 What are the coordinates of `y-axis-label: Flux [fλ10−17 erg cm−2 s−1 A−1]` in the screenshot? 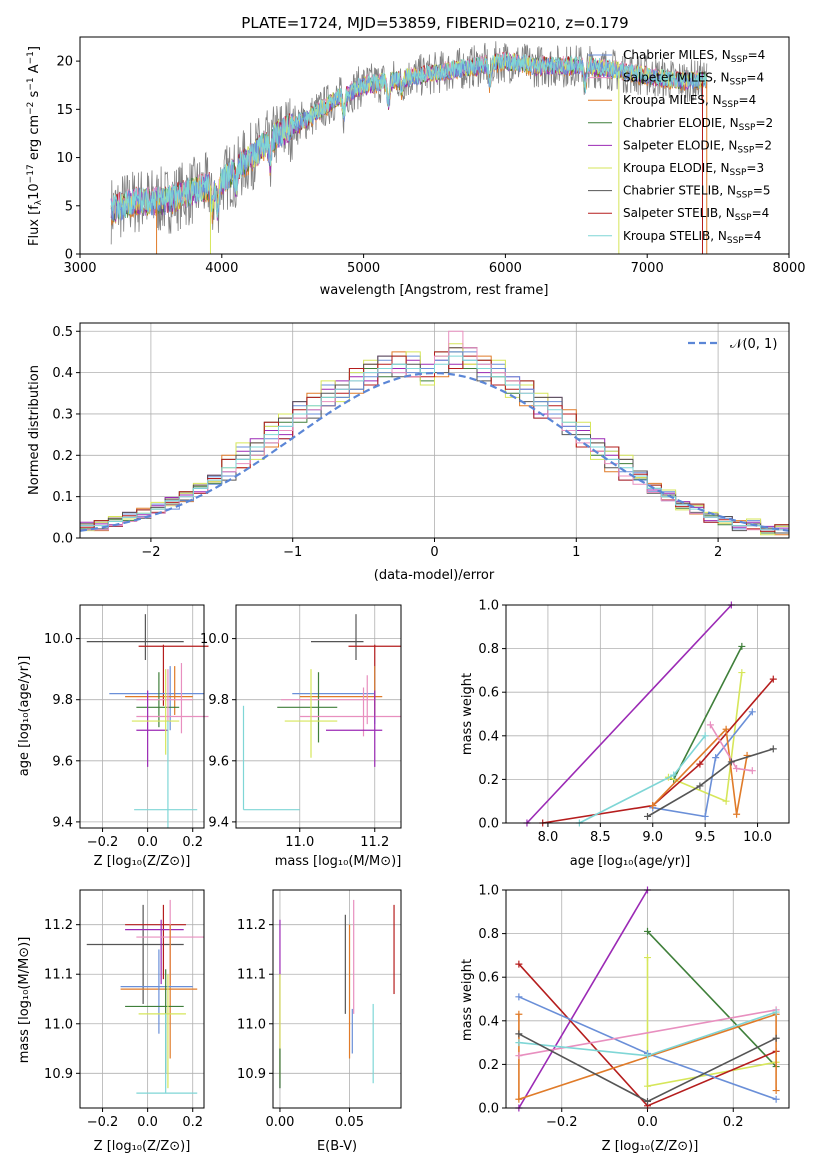 It's located at (35, 146).